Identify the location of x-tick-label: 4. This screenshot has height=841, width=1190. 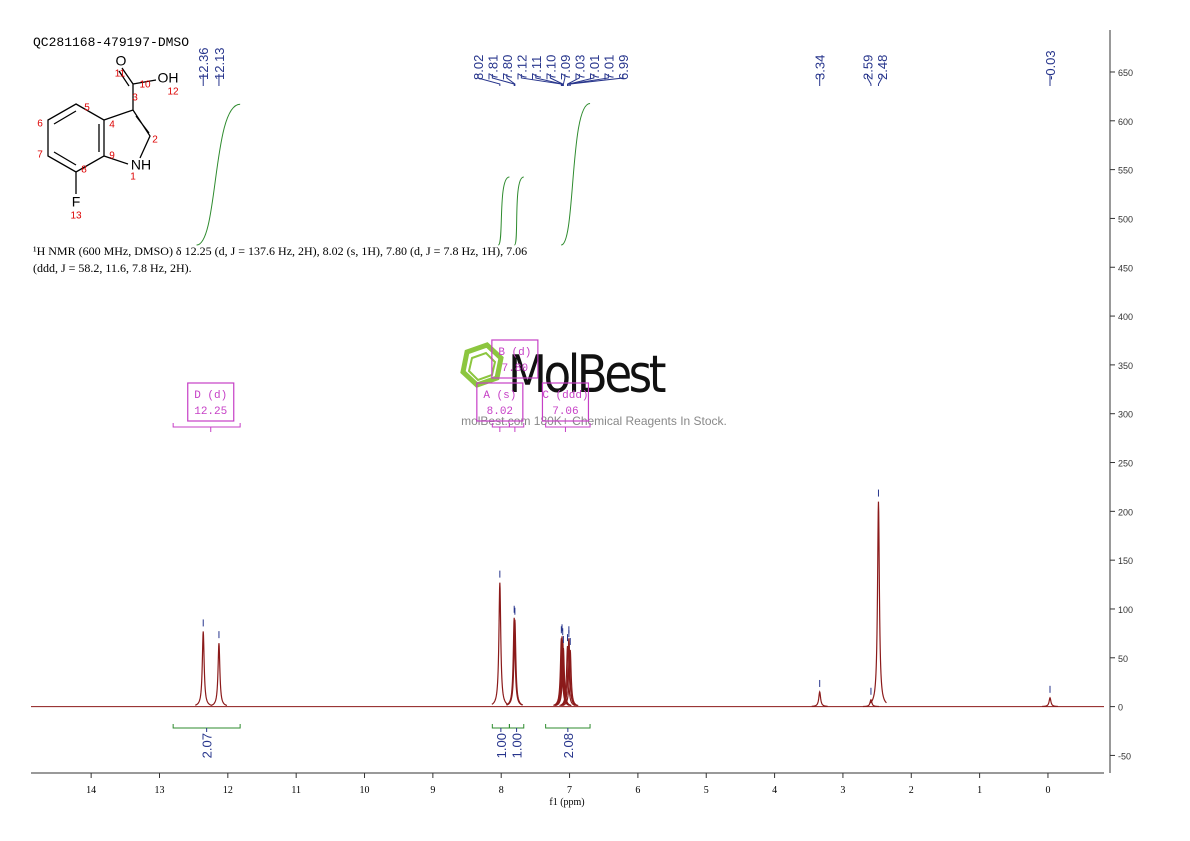
(774, 790).